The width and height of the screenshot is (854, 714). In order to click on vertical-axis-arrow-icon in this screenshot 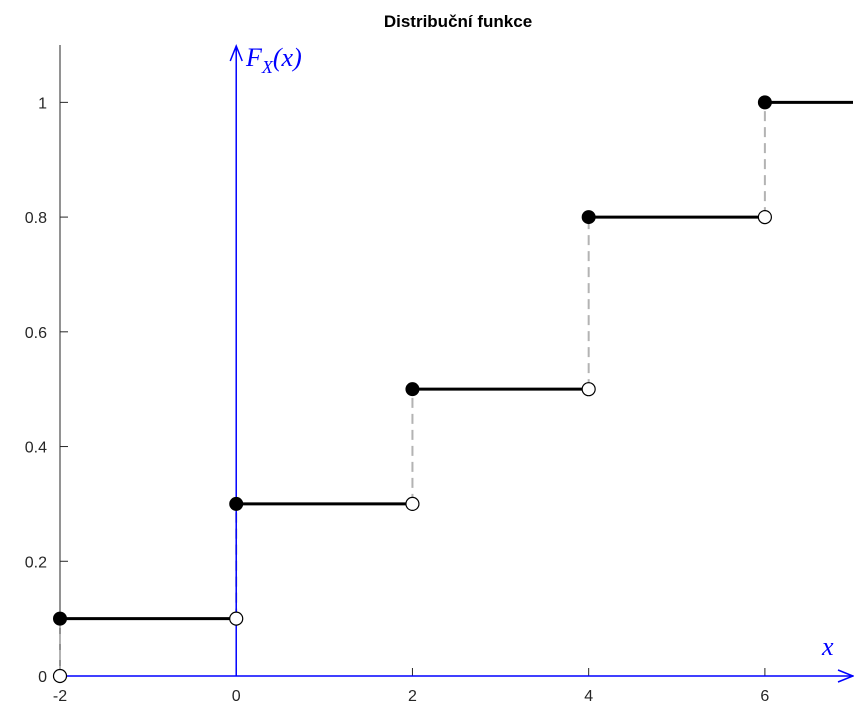, I will do `click(236, 52)`.